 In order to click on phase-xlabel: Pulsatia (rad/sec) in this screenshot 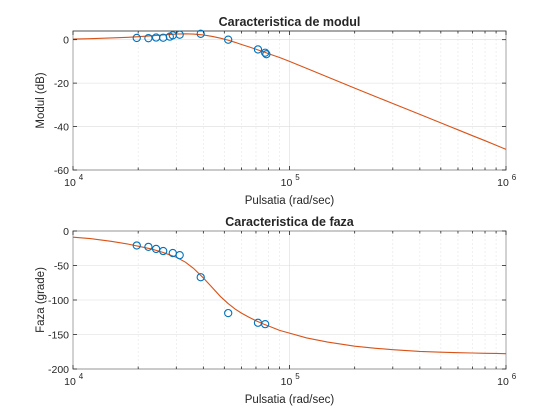, I will do `click(290, 400)`.